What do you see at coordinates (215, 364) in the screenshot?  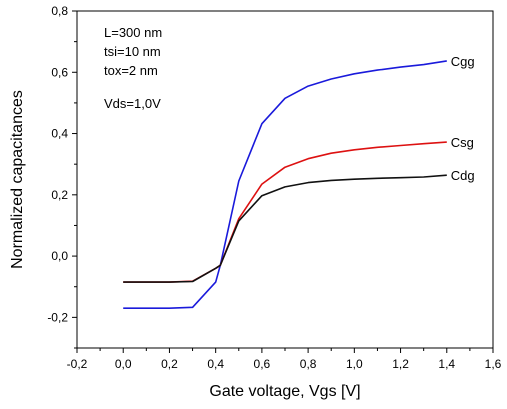 I see `x-tick-label: 0,4` at bounding box center [215, 364].